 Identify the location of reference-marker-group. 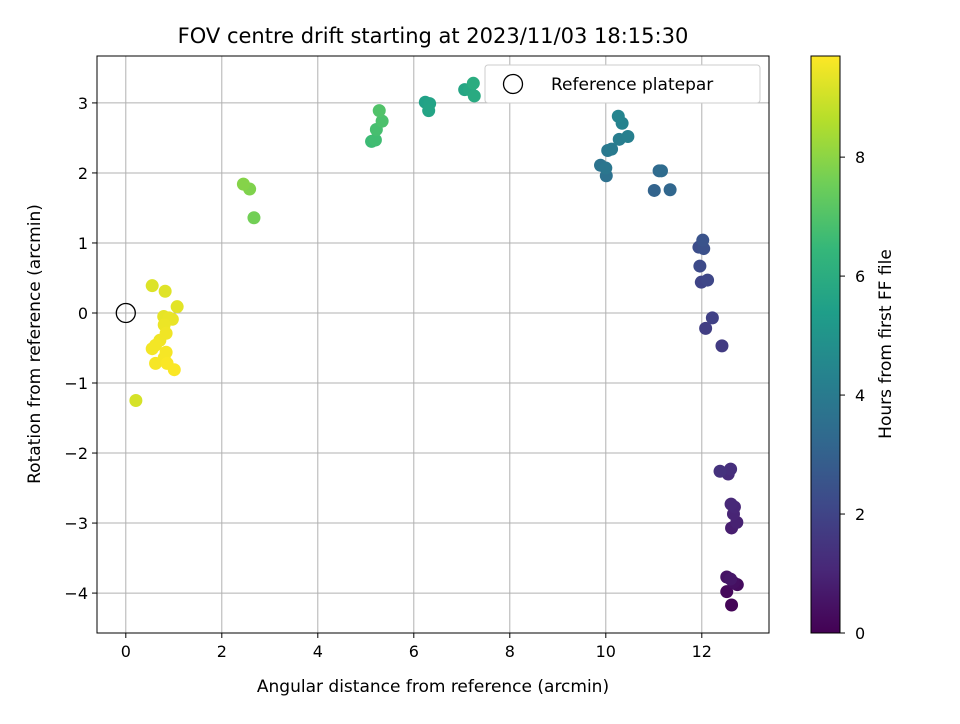
(125, 313).